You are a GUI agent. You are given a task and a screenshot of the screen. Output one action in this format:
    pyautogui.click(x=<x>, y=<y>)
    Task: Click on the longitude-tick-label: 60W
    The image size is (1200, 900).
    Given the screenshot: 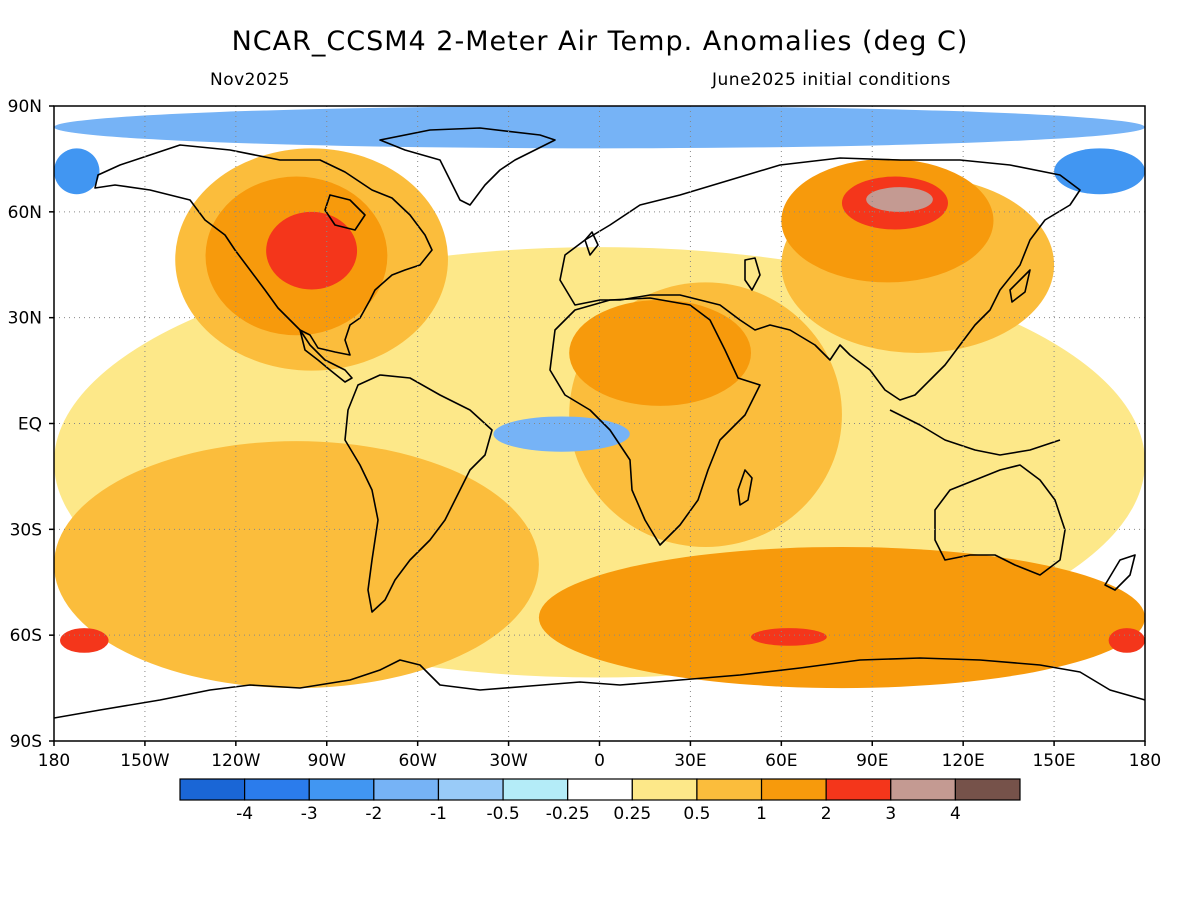 What is the action you would take?
    pyautogui.click(x=417, y=761)
    